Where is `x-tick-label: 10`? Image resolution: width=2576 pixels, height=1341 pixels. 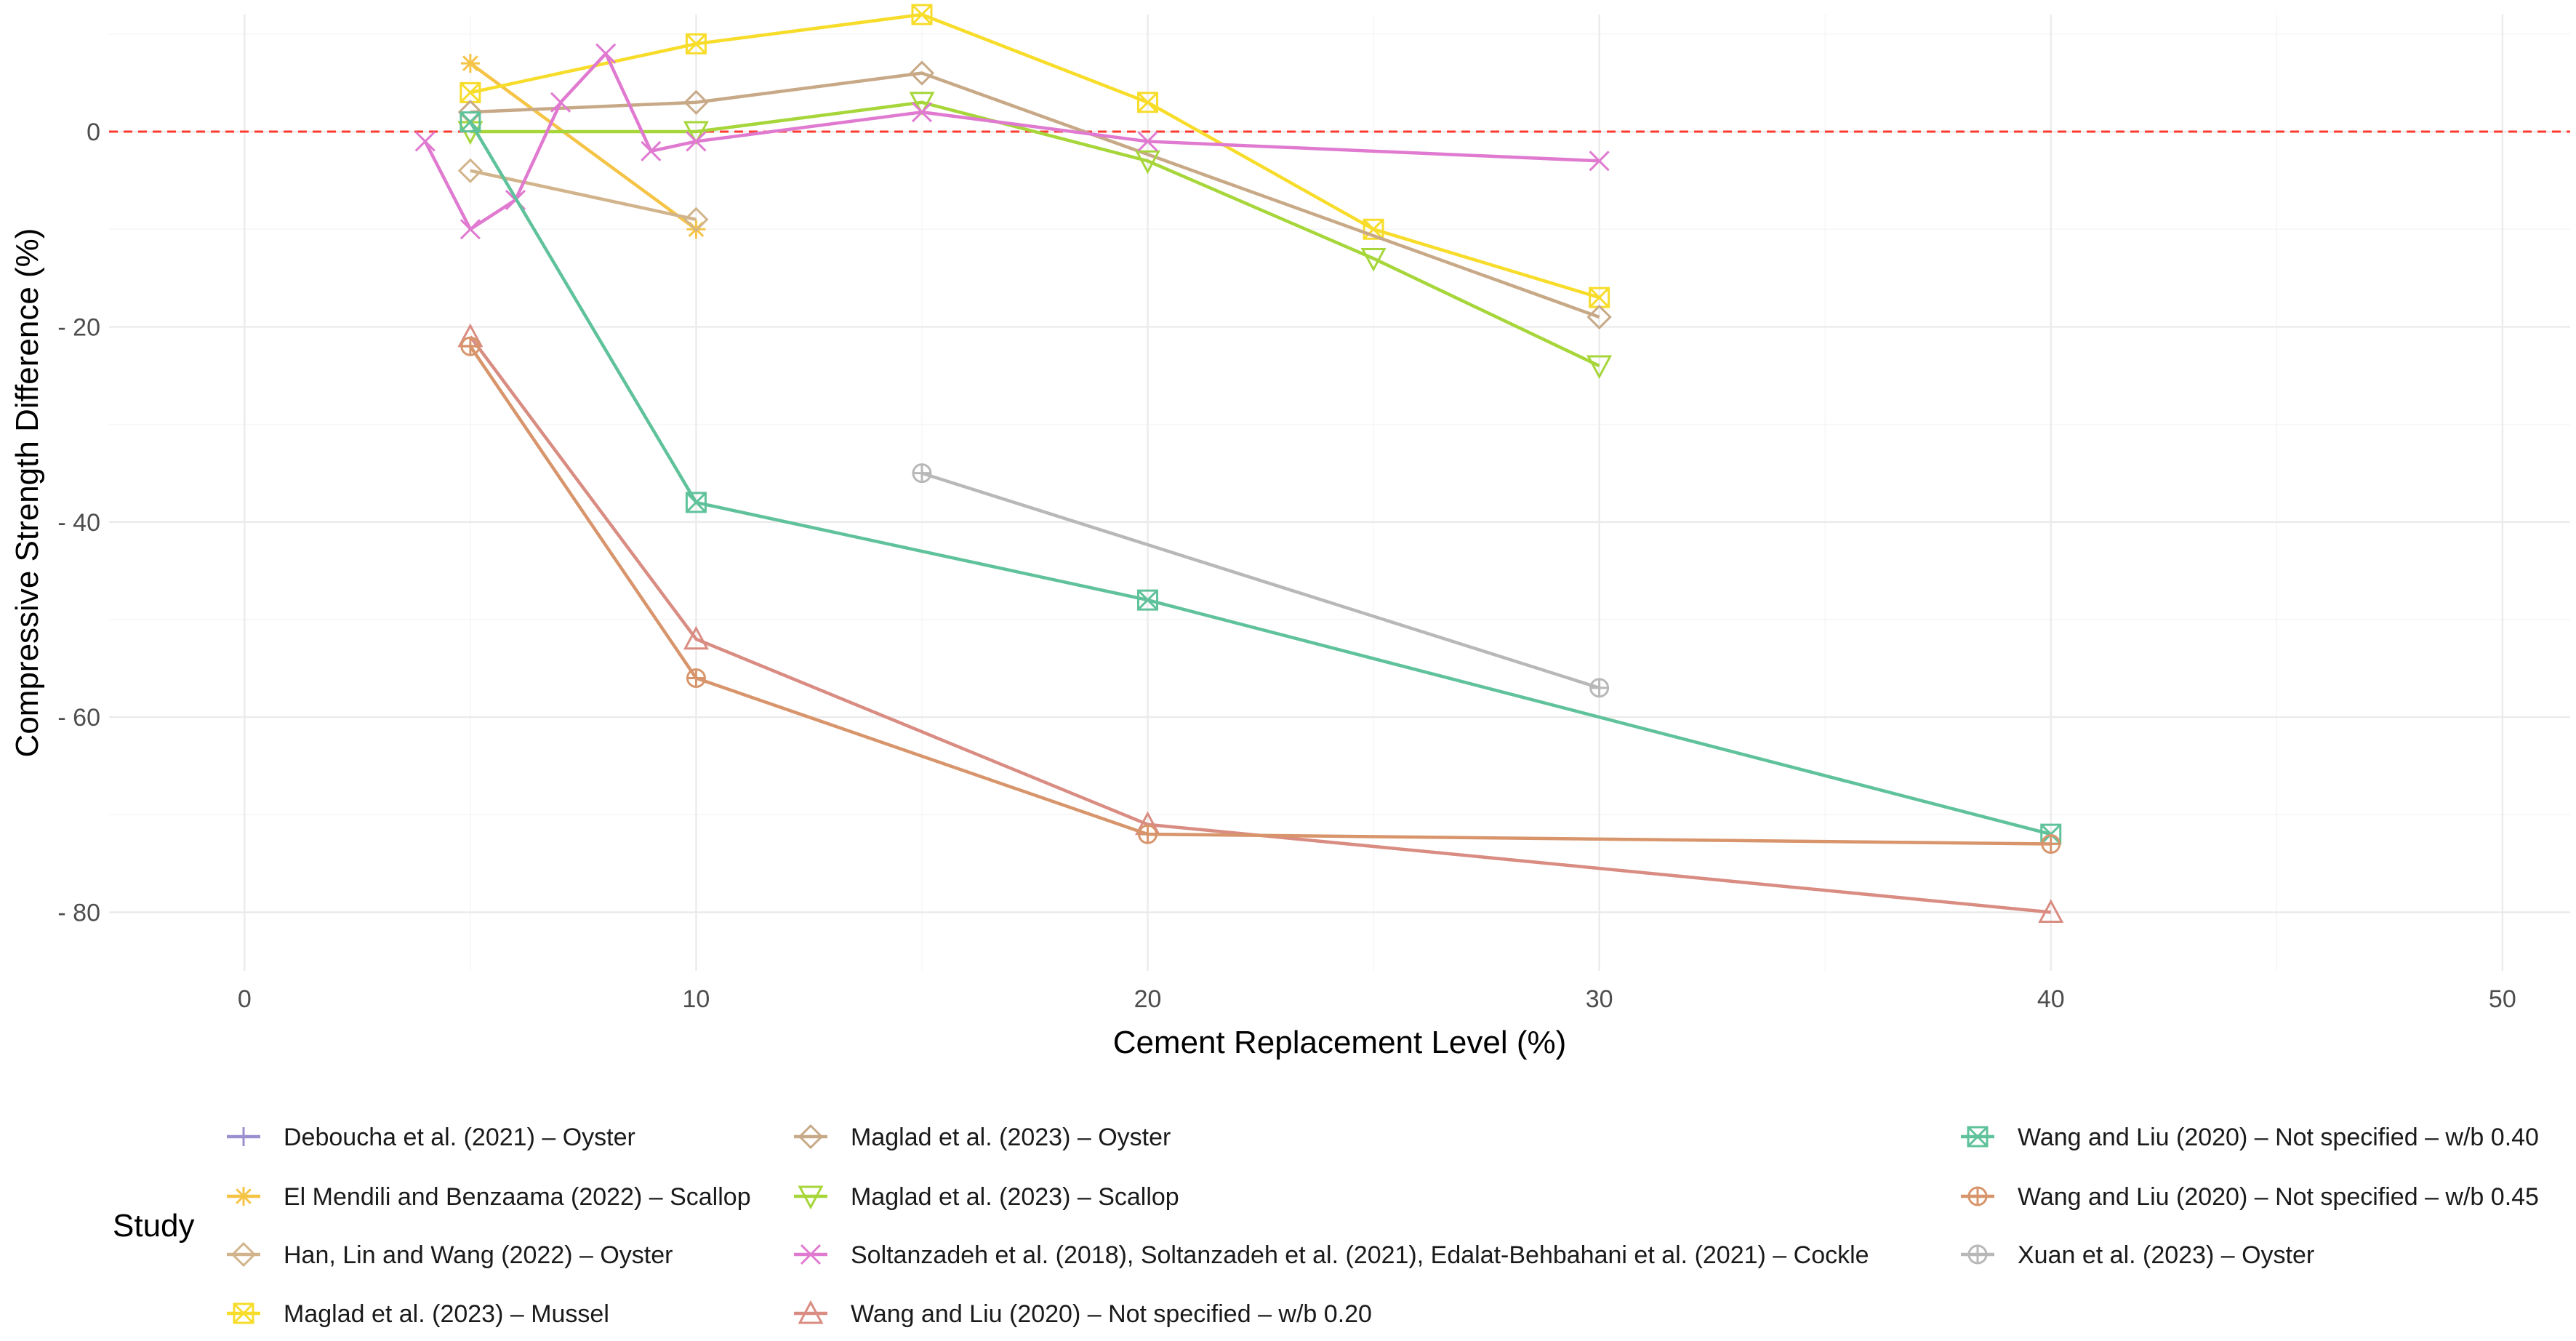 x-tick-label: 10 is located at coordinates (697, 999).